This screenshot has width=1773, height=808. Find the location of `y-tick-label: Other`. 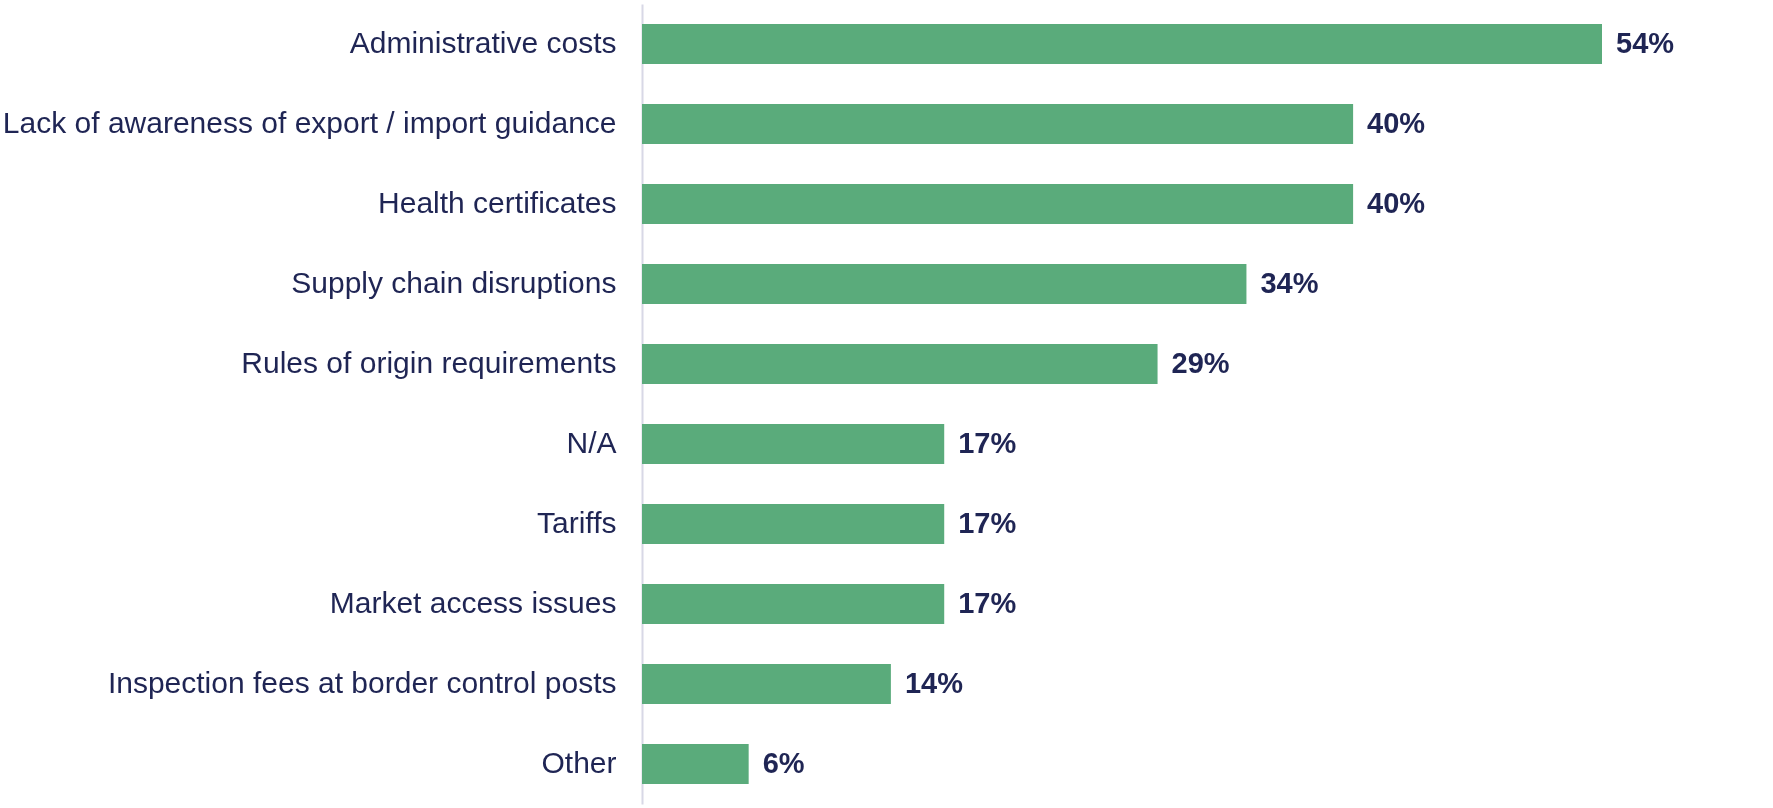

y-tick-label: Other is located at coordinates (579, 762).